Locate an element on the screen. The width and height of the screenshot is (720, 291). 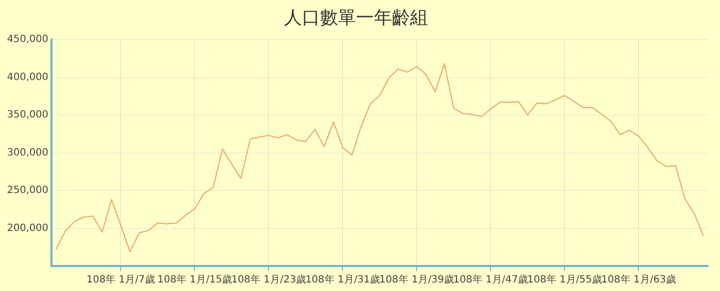
x-tick-label: 108年 1月/15歲 is located at coordinates (194, 280).